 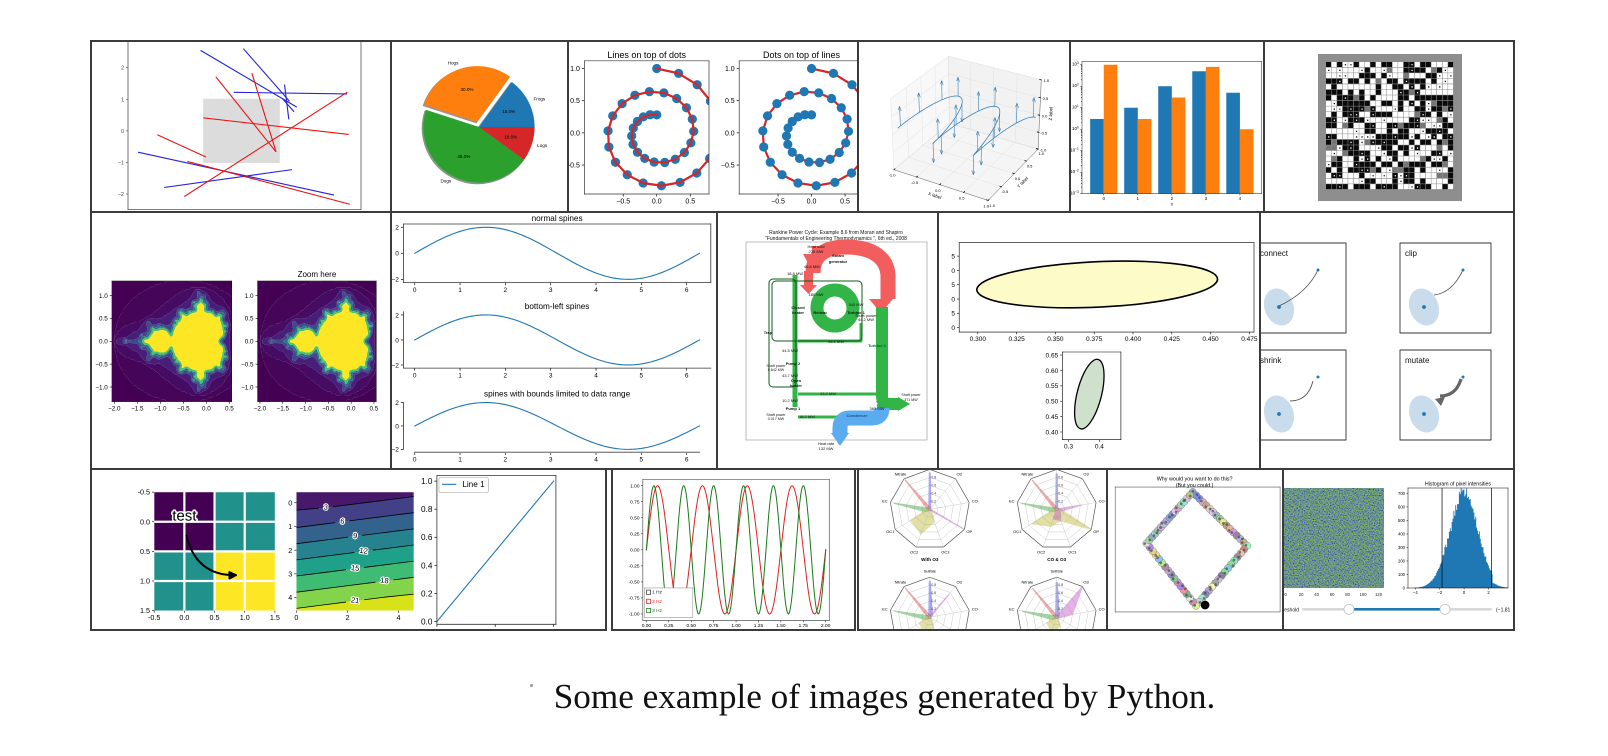 I want to click on svg-text: 10.0%, so click(x=510, y=136).